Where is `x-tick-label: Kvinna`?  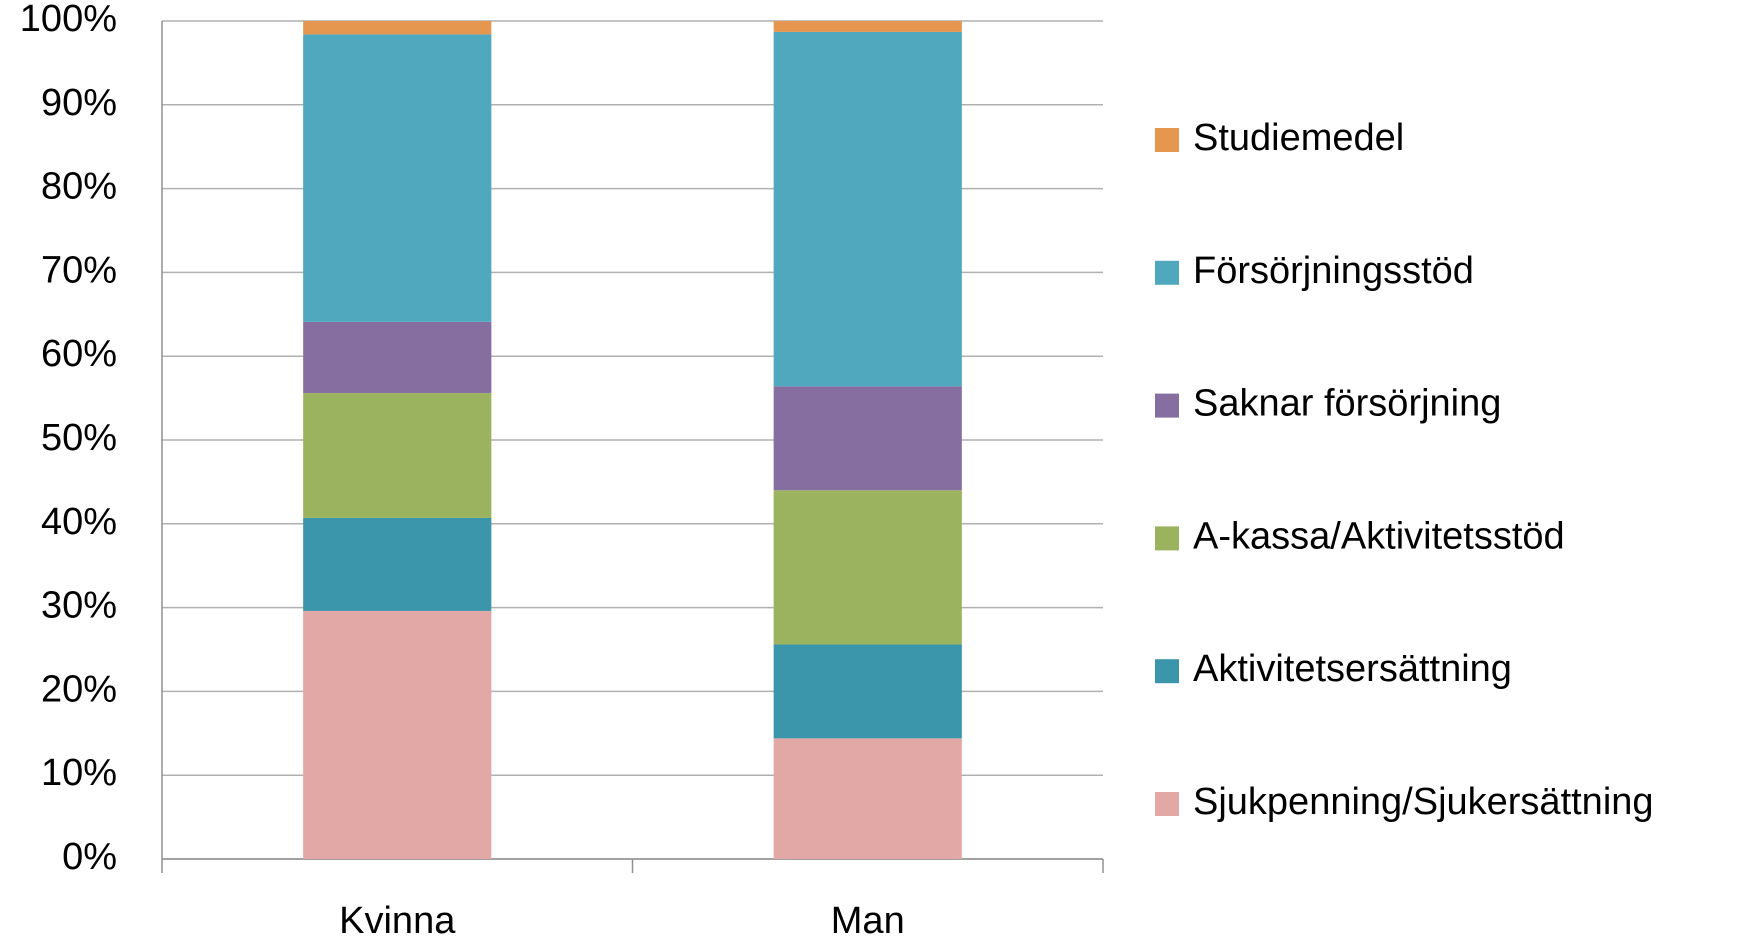 x-tick-label: Kvinna is located at coordinates (397, 919).